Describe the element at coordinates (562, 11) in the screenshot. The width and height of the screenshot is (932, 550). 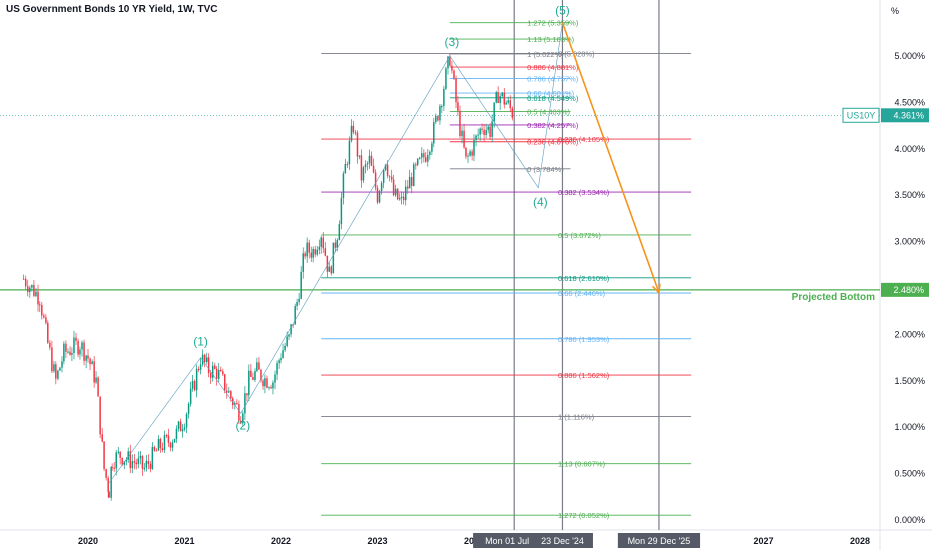
I see `wave-label: (5)` at that location.